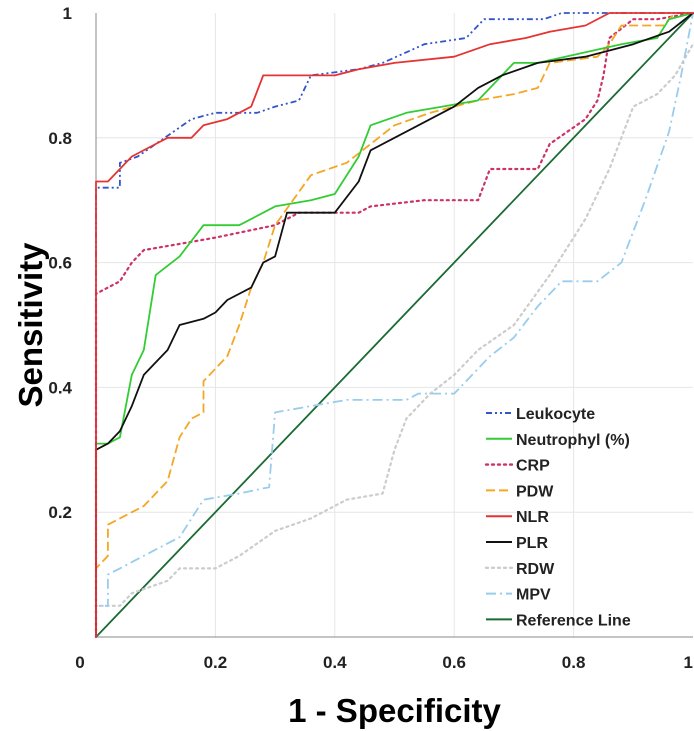 This screenshot has width=694, height=731. I want to click on y-tick-label: 0.6, so click(60, 263).